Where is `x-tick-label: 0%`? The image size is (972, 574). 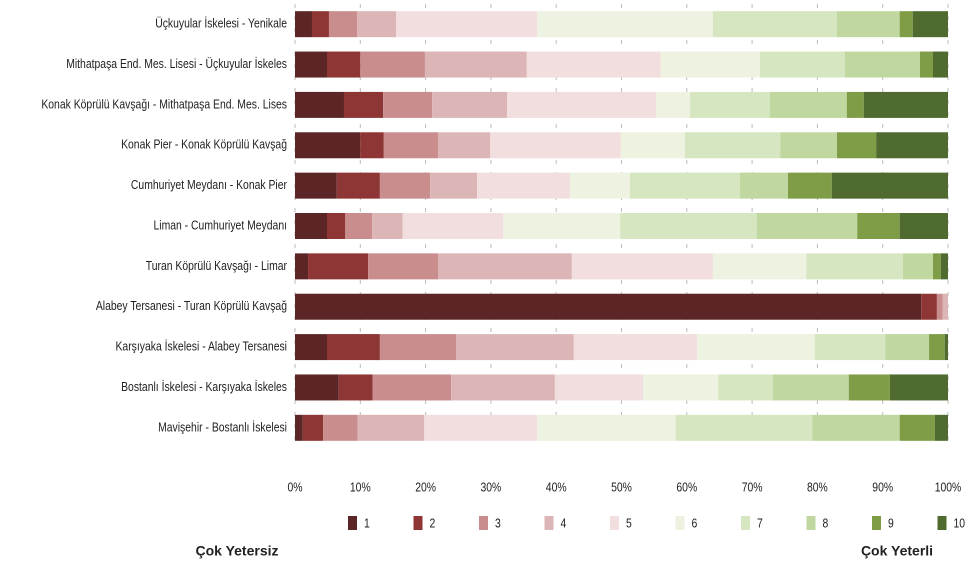
x-tick-label: 0% is located at coordinates (294, 486).